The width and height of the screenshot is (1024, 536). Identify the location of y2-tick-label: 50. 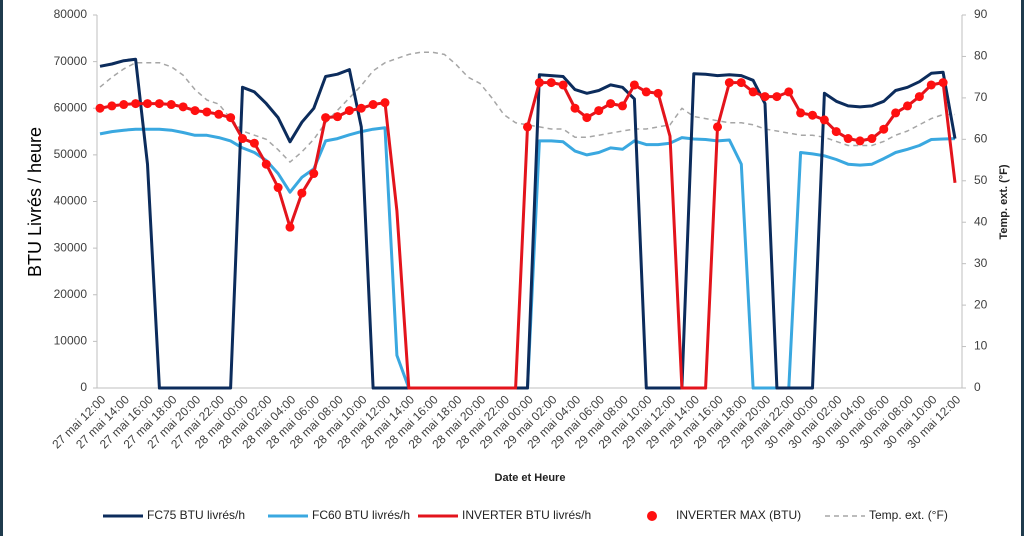
(981, 180).